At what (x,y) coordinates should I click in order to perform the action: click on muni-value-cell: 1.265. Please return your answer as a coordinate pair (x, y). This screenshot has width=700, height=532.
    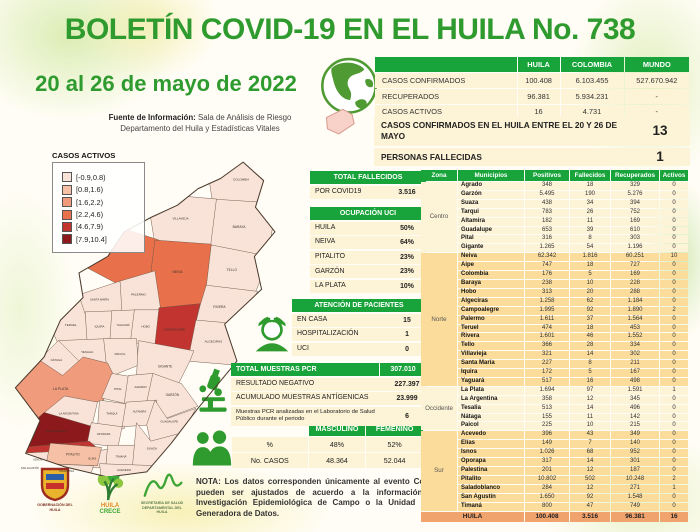
    Looking at the image, I should click on (547, 248).